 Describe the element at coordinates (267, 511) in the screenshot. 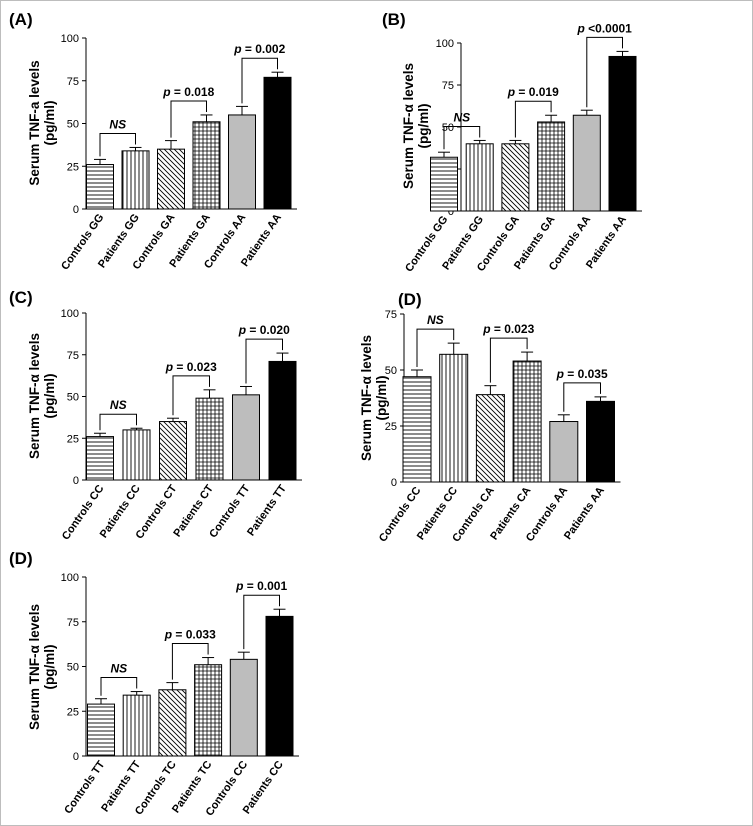

I see `x-tick-label: Patients TT` at that location.